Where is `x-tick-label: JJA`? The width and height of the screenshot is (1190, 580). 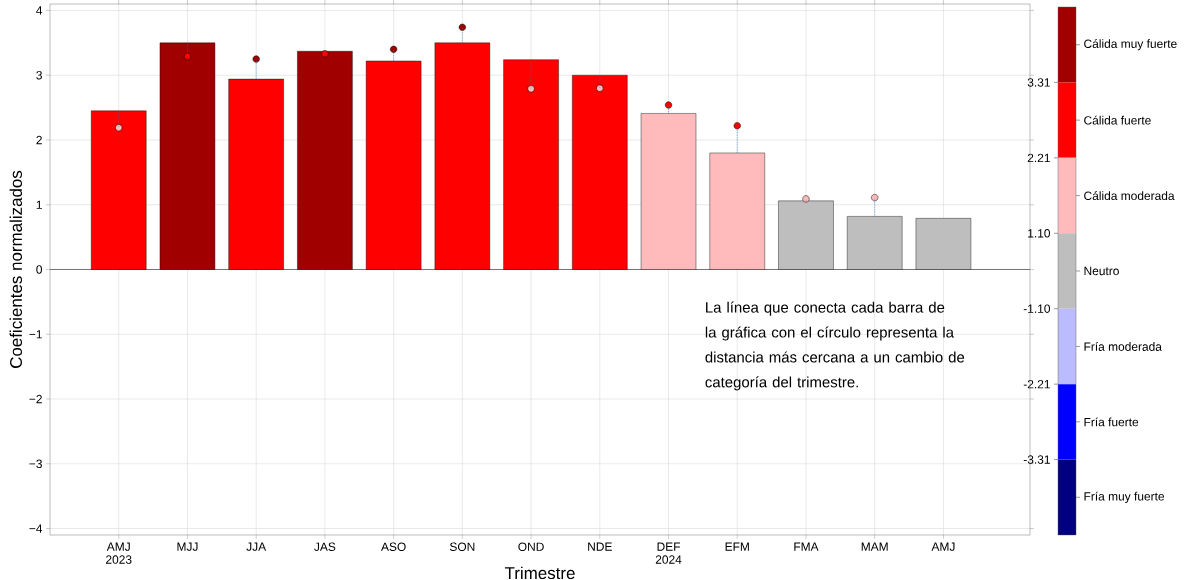 x-tick-label: JJA is located at coordinates (256, 546).